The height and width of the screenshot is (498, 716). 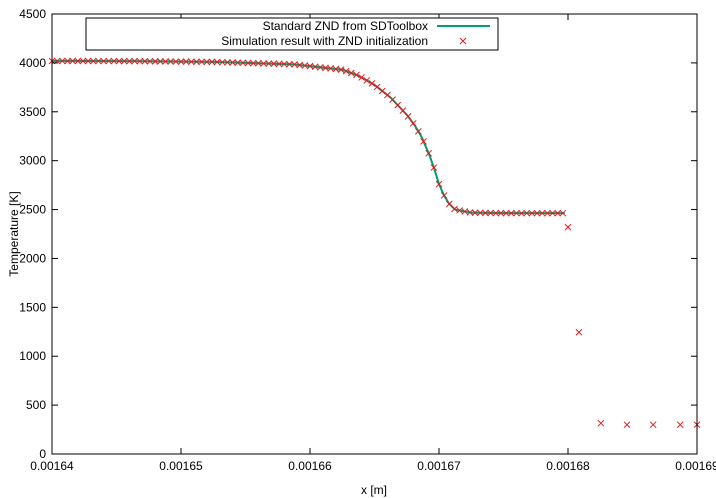 I want to click on y-tick-label: 4000, so click(x=32, y=63).